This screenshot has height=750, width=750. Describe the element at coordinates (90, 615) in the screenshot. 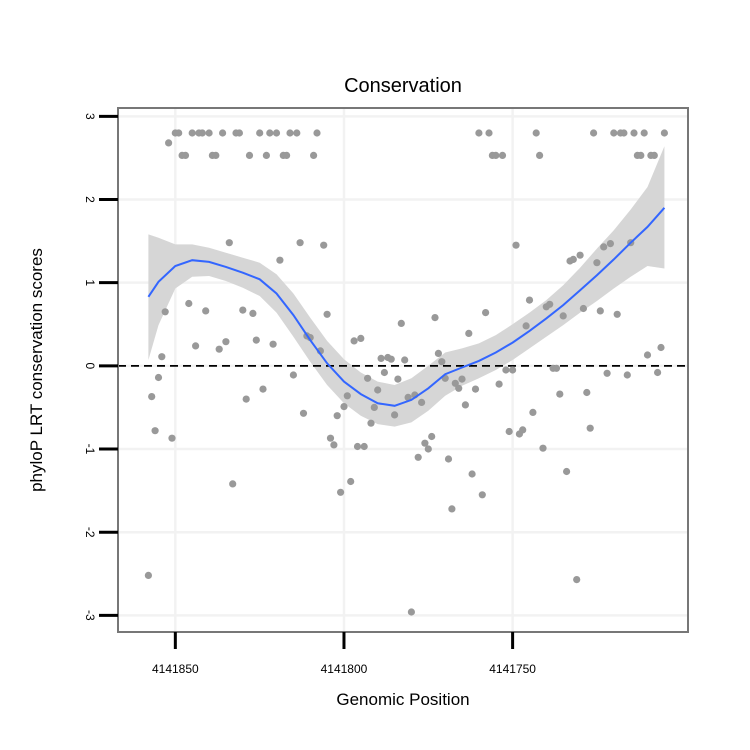

I see `y-tick-label: -3` at that location.